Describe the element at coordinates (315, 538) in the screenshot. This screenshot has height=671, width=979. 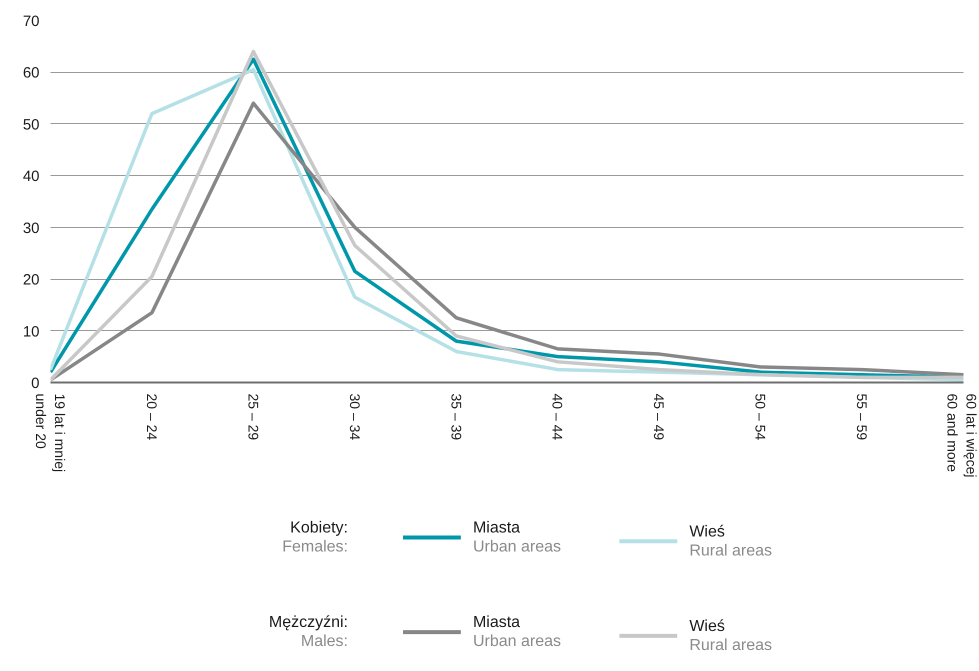
I see `text: Kobiety: Females:` at that location.